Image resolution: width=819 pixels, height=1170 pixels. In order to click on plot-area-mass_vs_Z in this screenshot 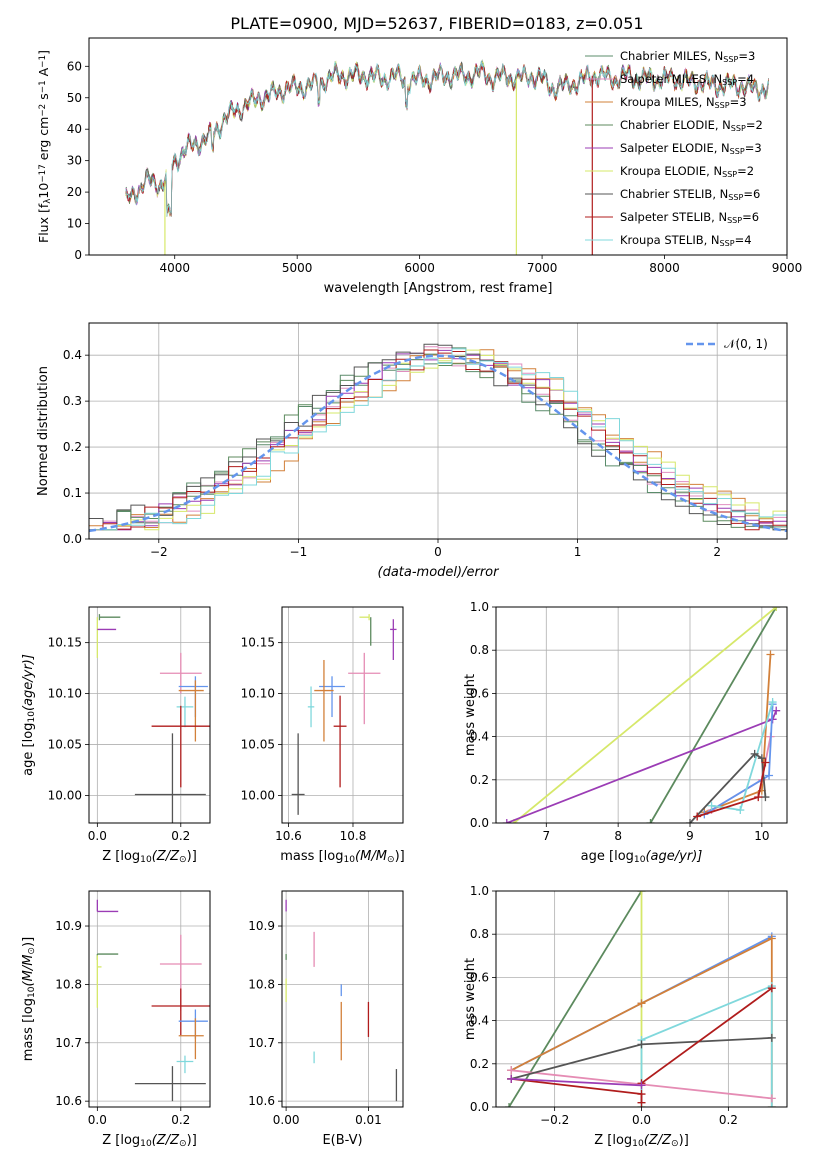, I will do `click(153, 1000)`.